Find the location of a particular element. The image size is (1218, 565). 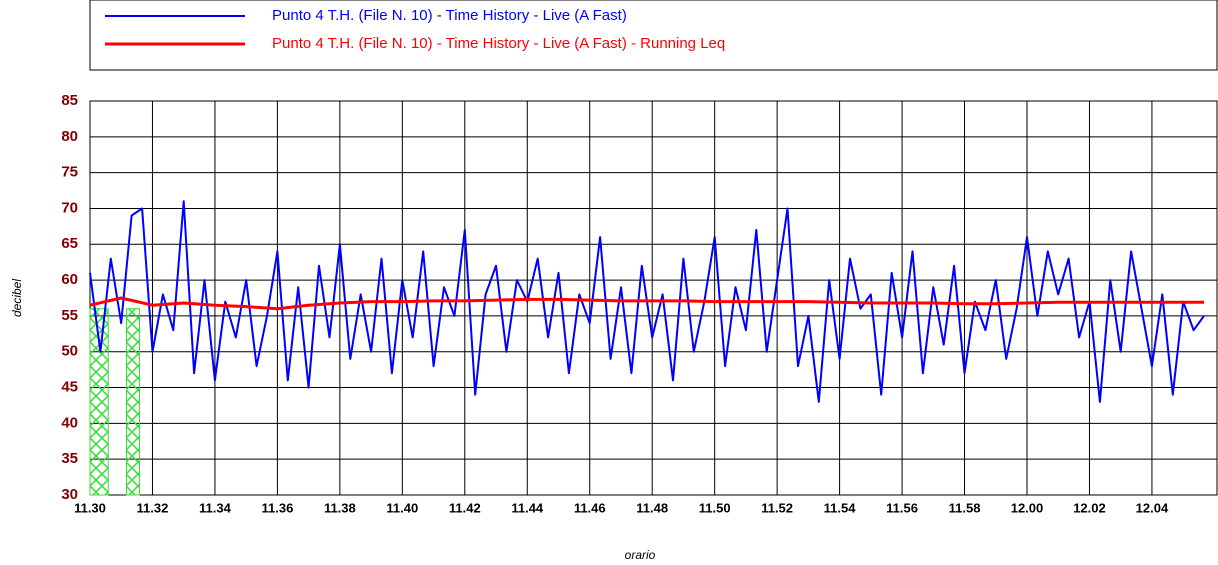

x-tick-label: 11.42 is located at coordinates (465, 507).